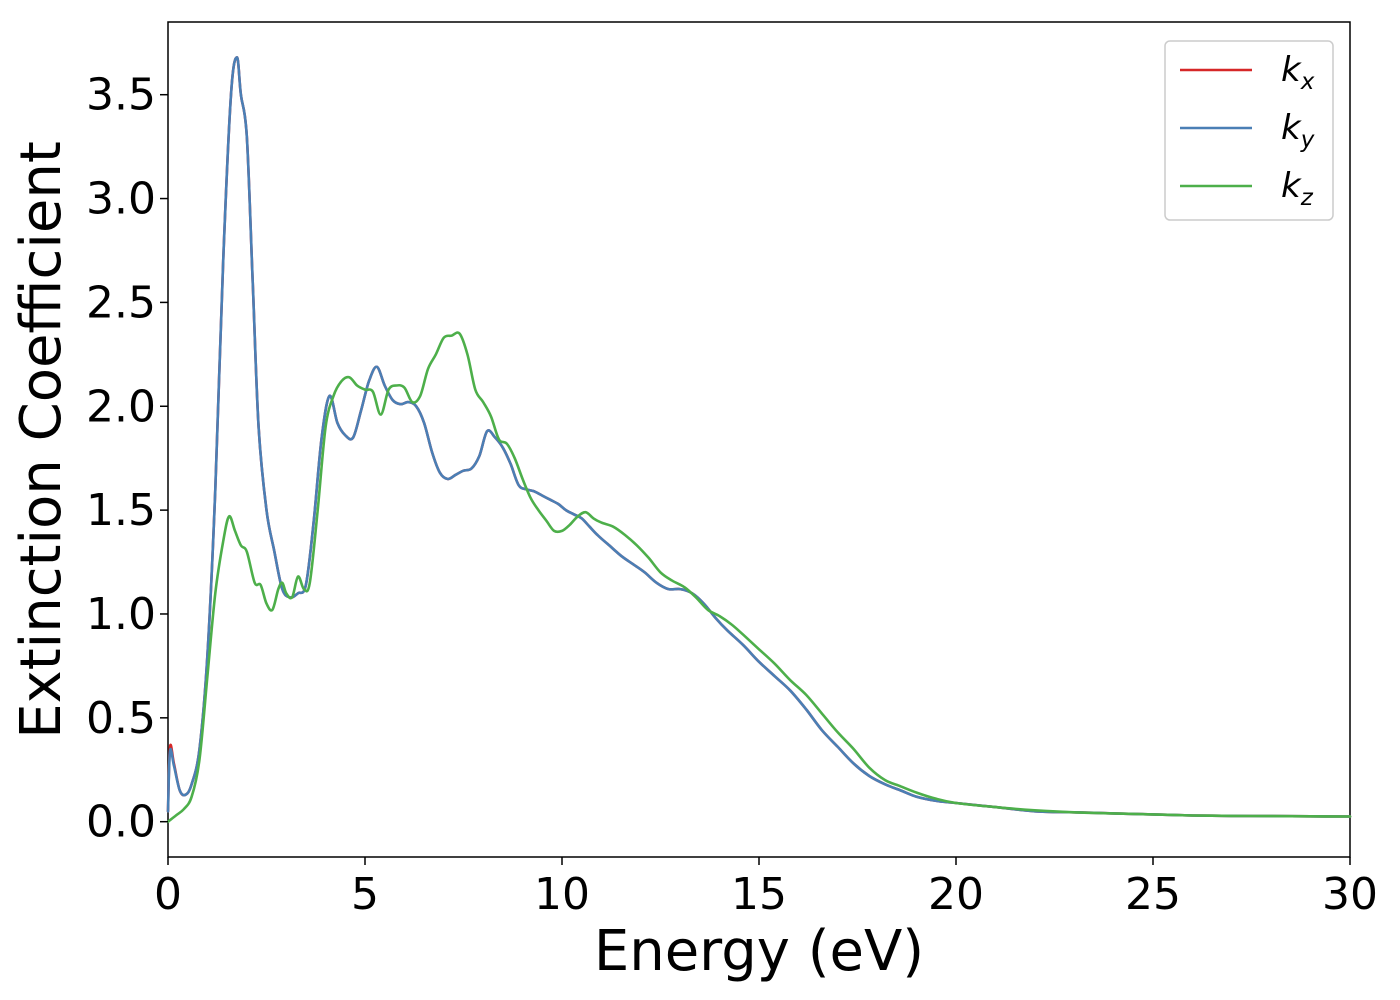 Image resolution: width=1400 pixels, height=1000 pixels. What do you see at coordinates (121, 95) in the screenshot?
I see `y-tick-label: 3.5` at bounding box center [121, 95].